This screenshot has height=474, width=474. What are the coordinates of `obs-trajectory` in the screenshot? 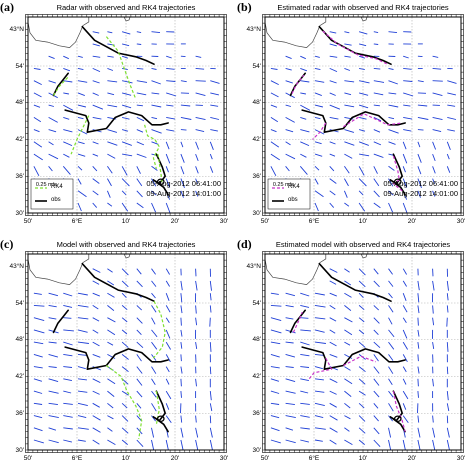 It's located at (60, 84).